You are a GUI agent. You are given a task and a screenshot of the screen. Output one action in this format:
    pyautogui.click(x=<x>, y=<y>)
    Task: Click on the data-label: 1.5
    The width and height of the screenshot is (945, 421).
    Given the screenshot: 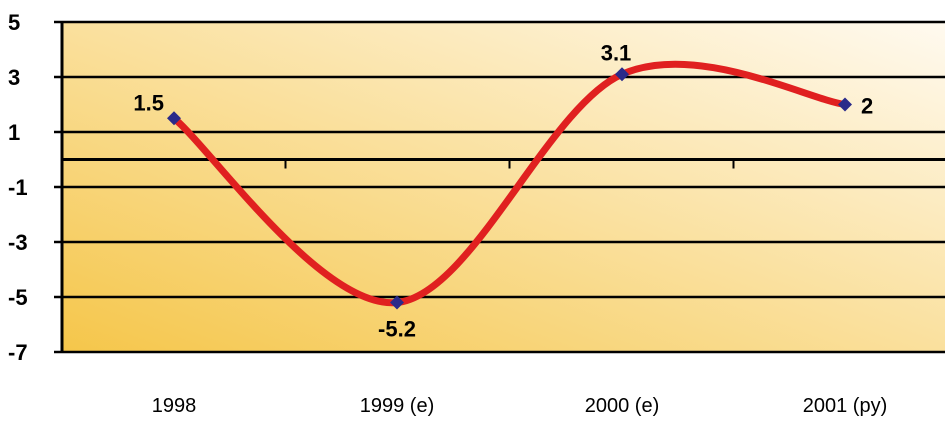 What is the action you would take?
    pyautogui.click(x=148, y=102)
    